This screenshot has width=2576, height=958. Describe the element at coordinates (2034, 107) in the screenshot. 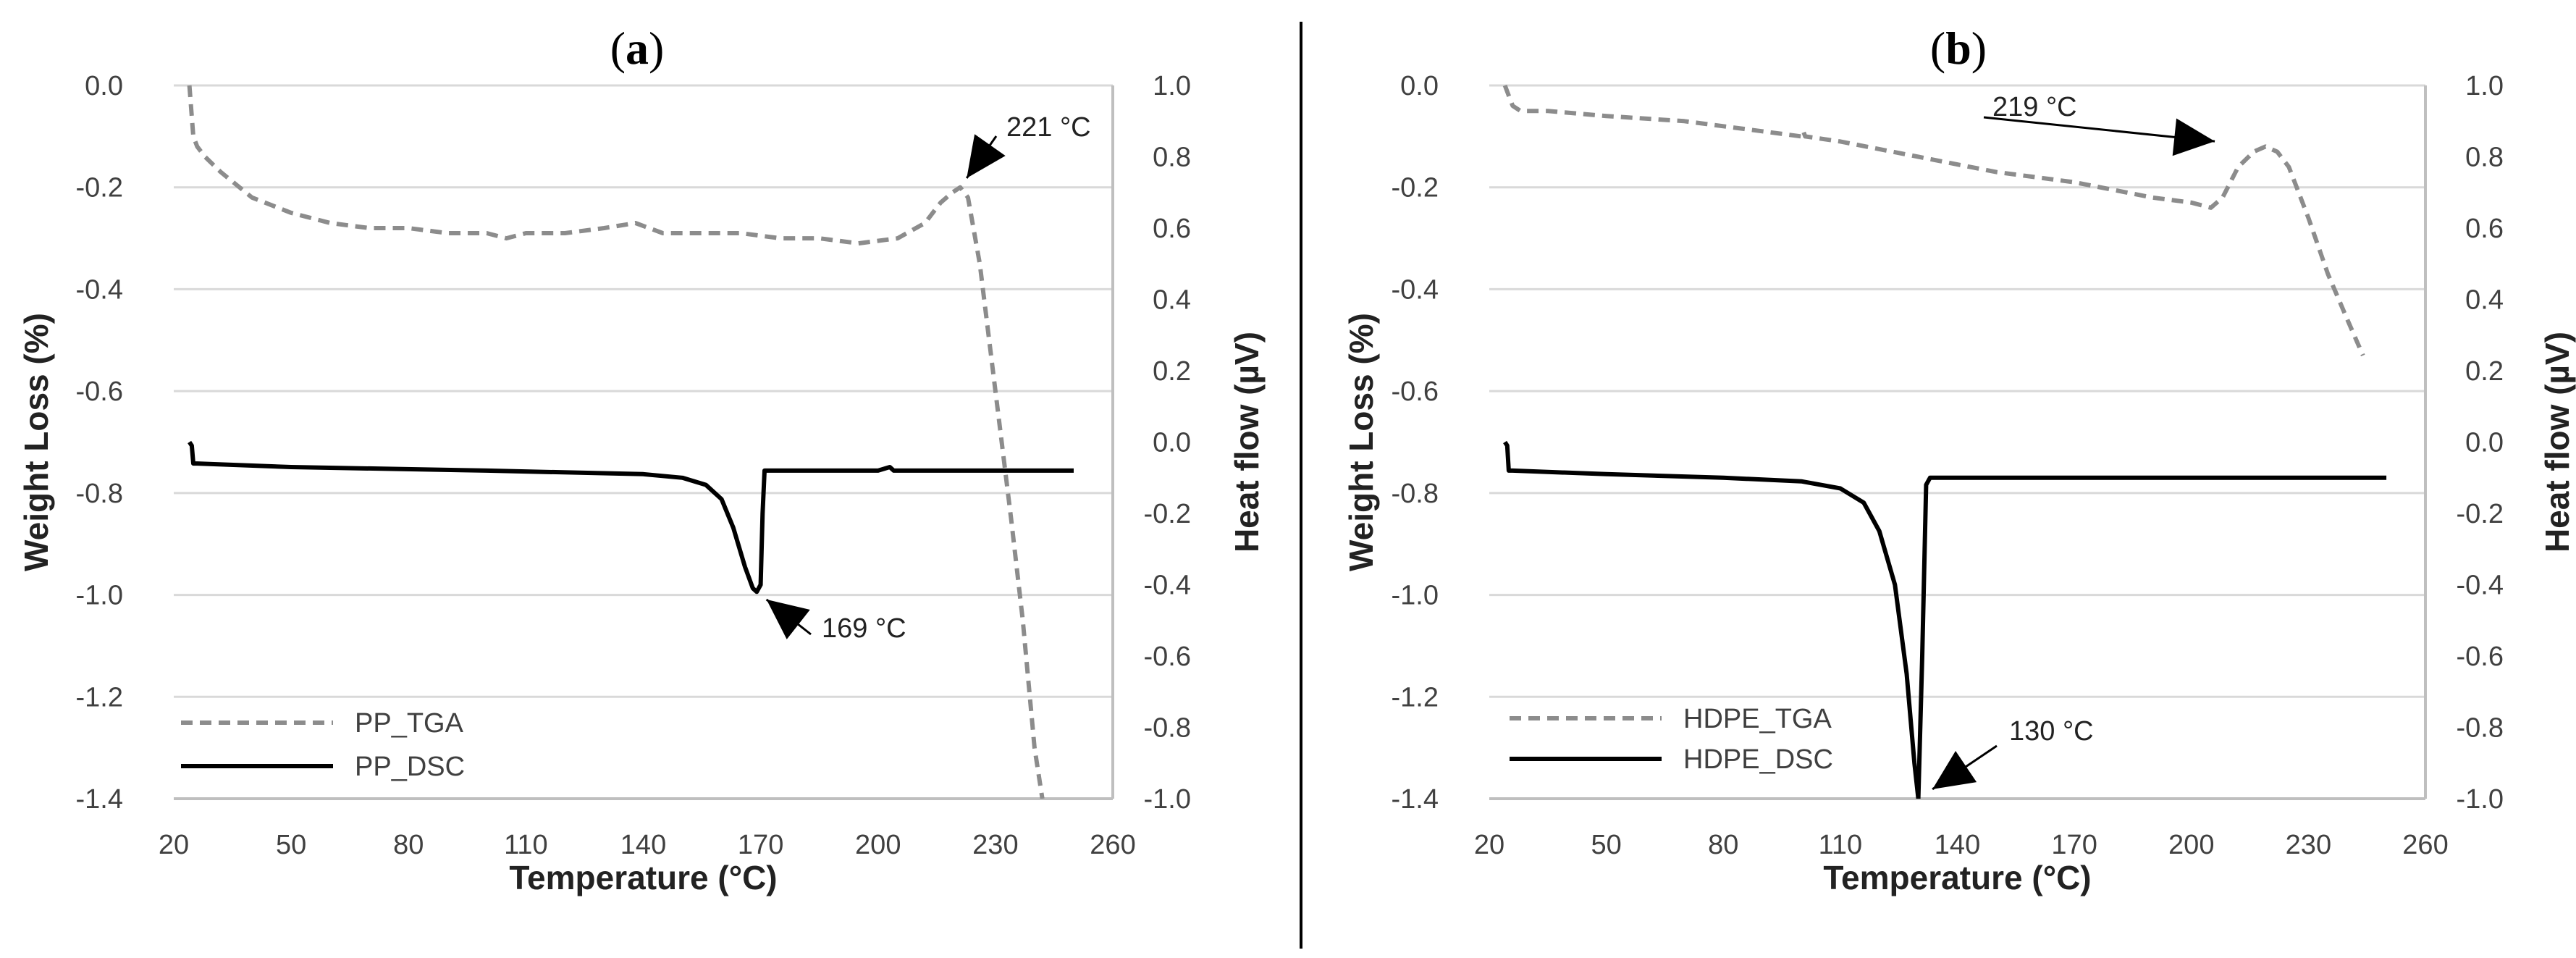

I see `annotation-label: 219 °C` at that location.